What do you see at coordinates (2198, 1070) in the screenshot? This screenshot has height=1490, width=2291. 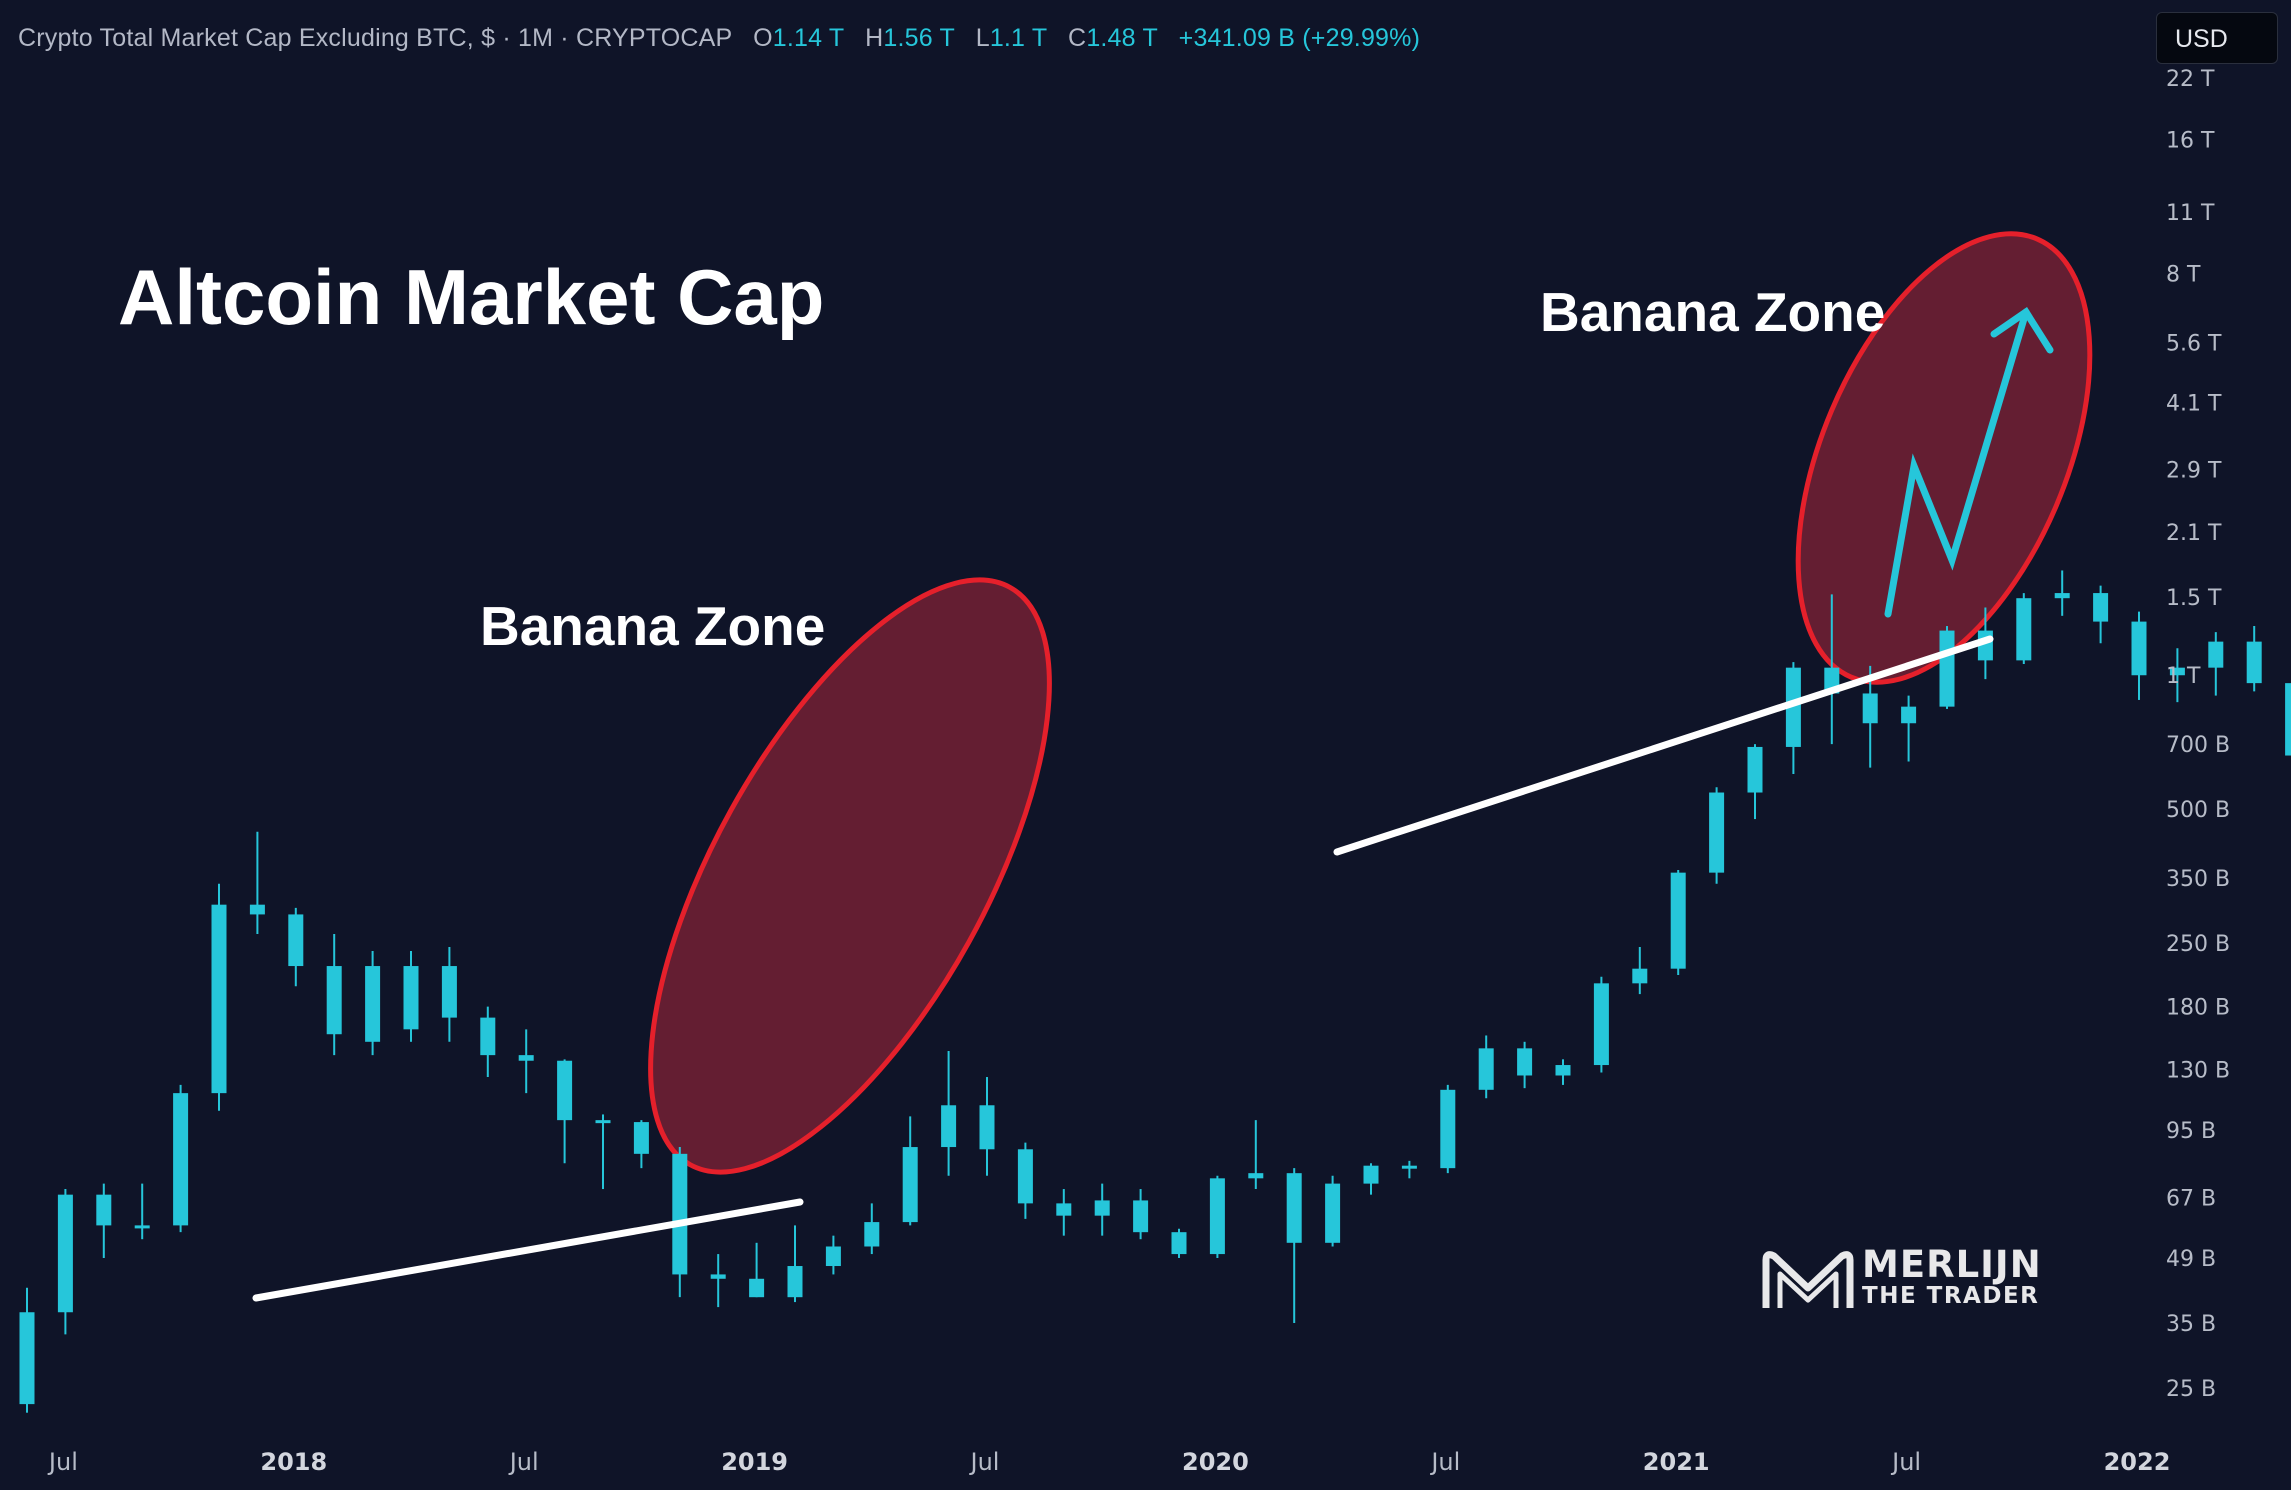 I see `y-tick-label: 130 B` at bounding box center [2198, 1070].